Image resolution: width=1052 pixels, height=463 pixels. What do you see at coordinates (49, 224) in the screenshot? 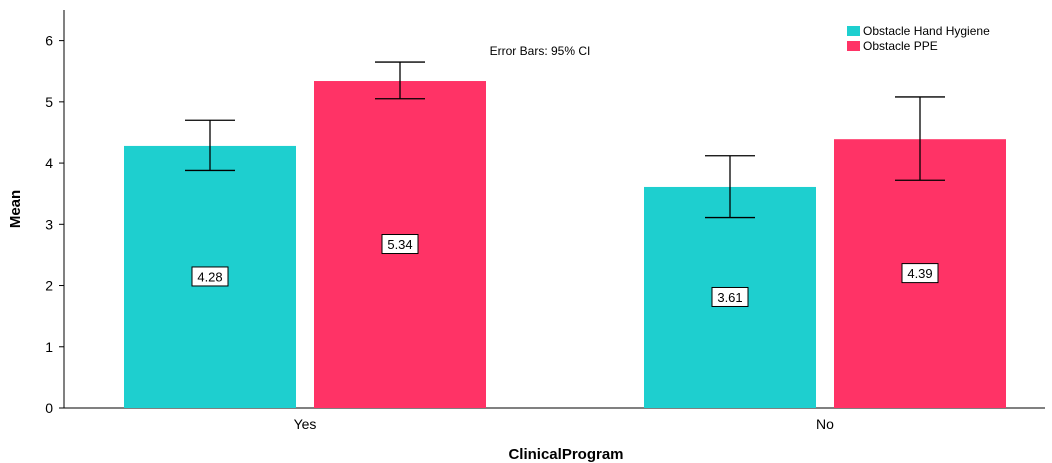
I see `y-tick-label: 3` at bounding box center [49, 224].